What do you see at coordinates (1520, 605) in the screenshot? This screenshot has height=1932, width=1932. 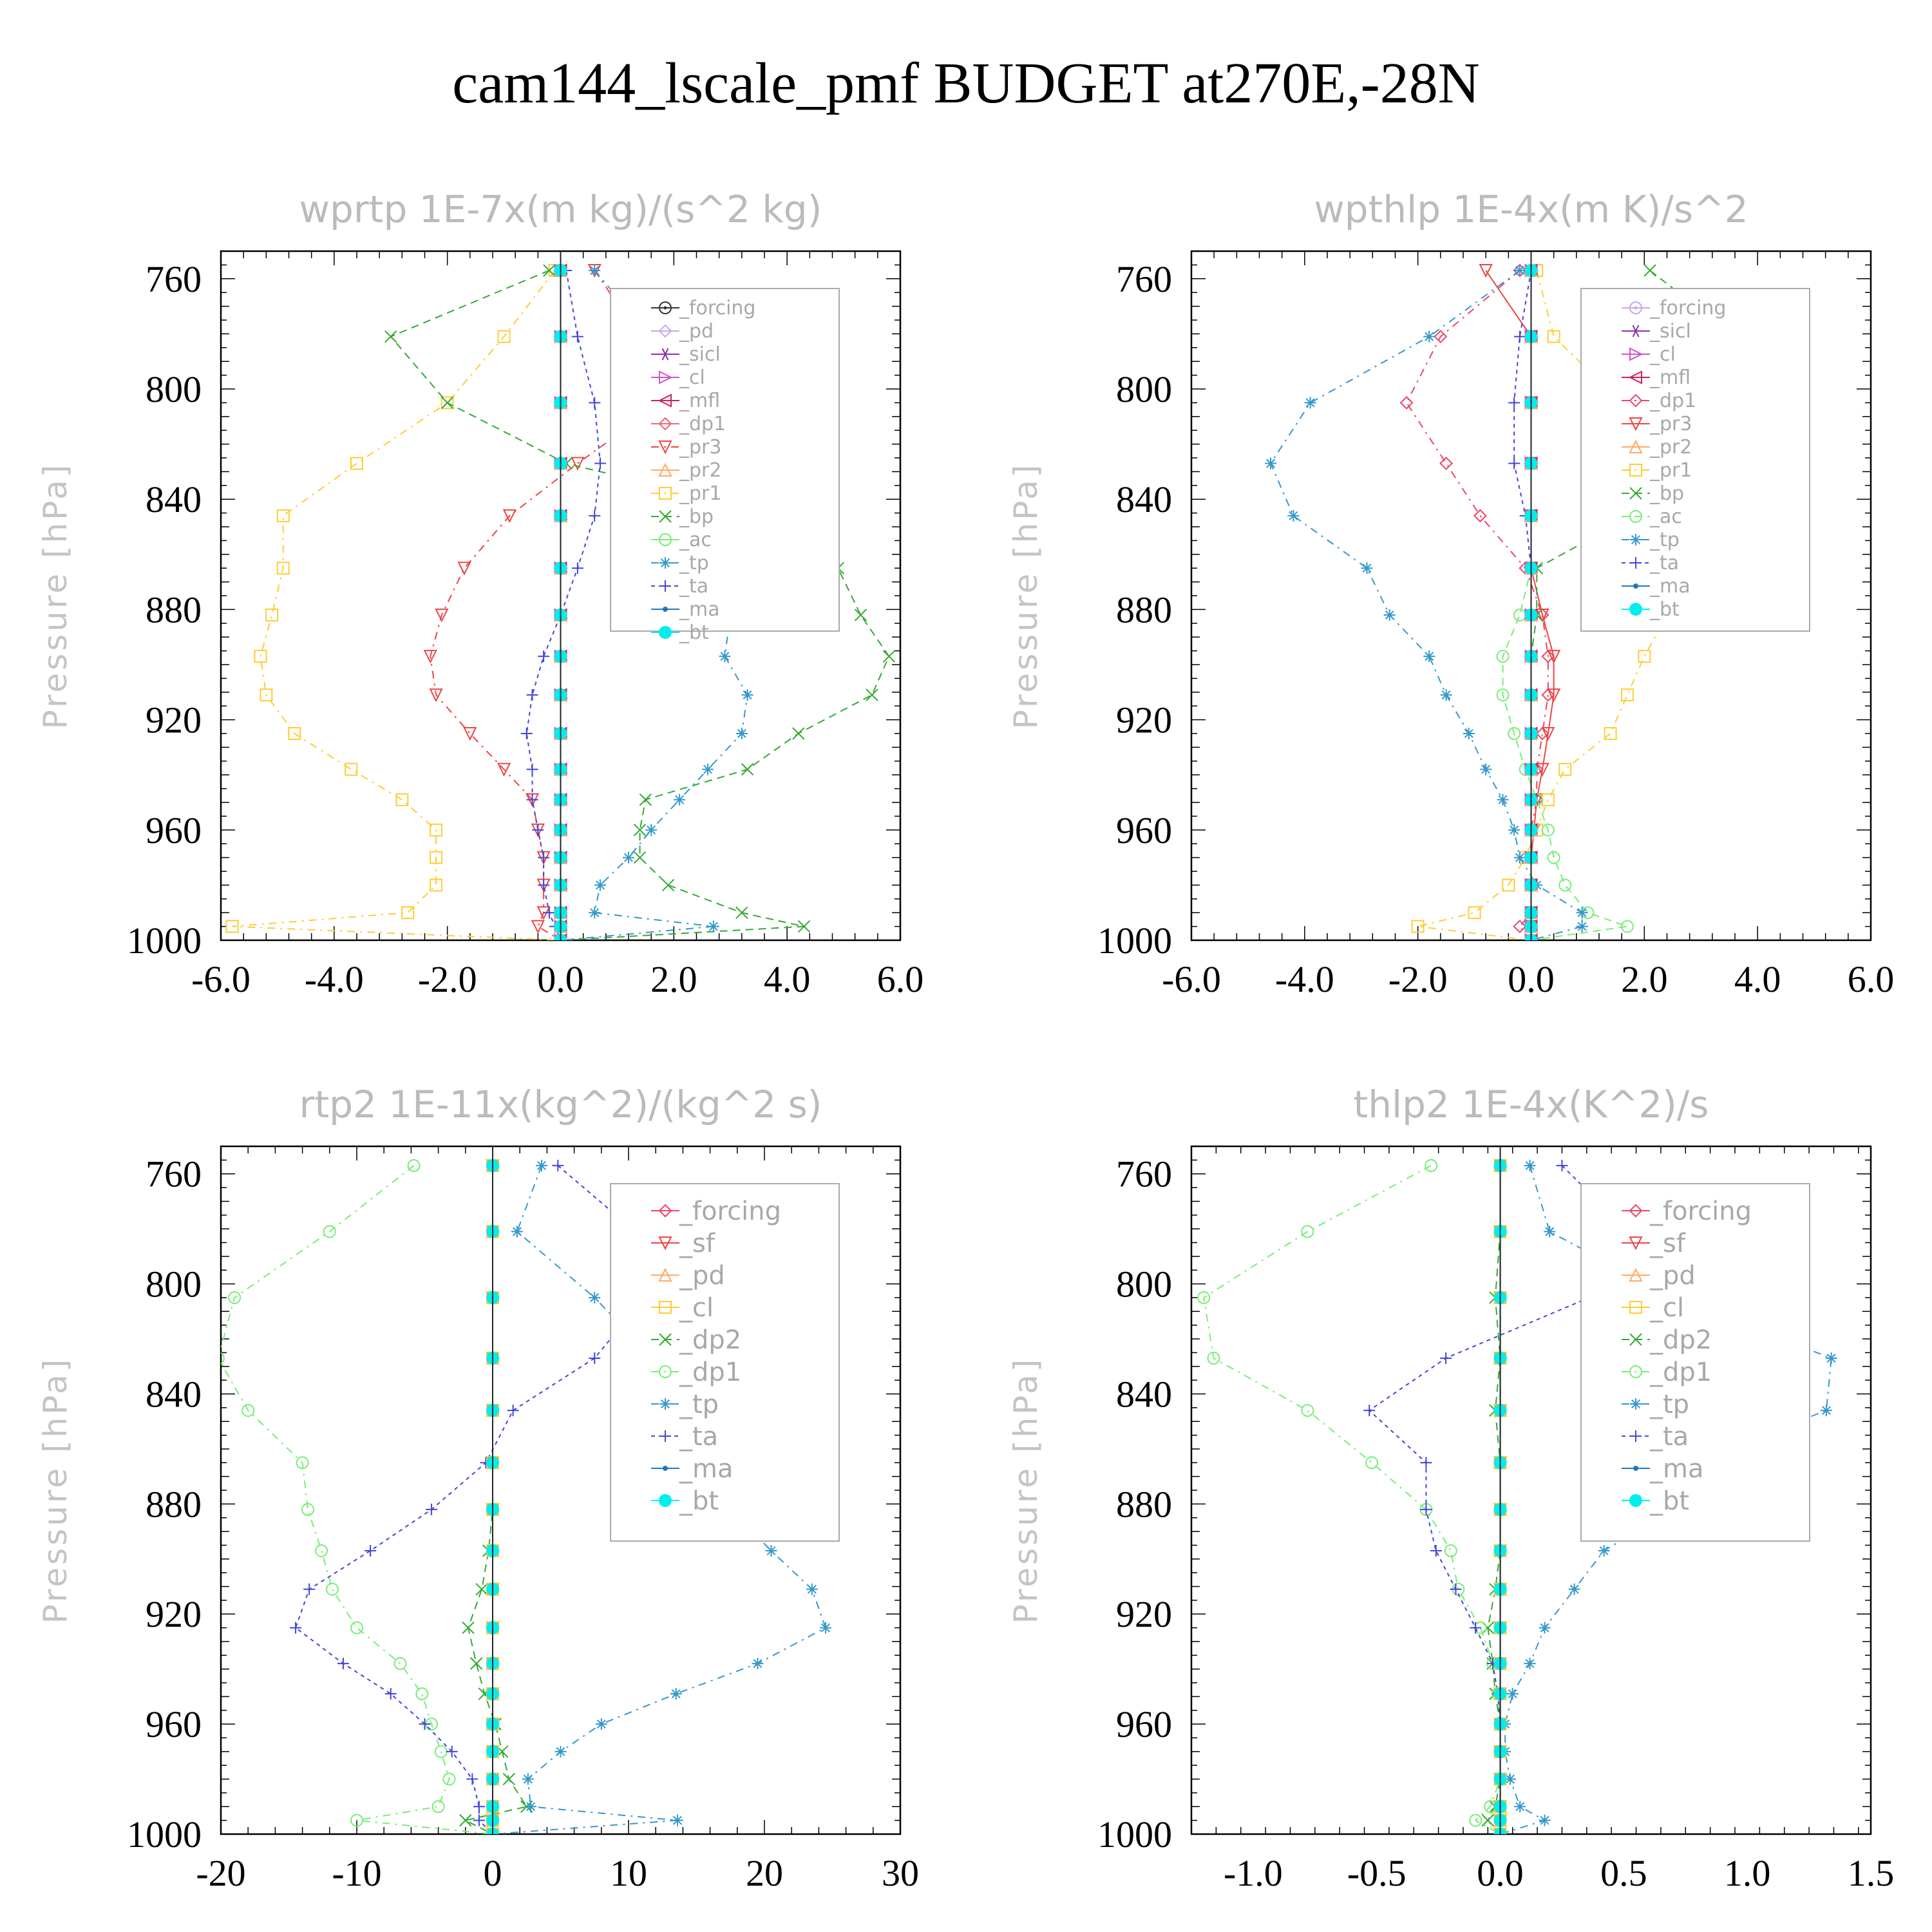 I see `series-line-pr3` at bounding box center [1520, 605].